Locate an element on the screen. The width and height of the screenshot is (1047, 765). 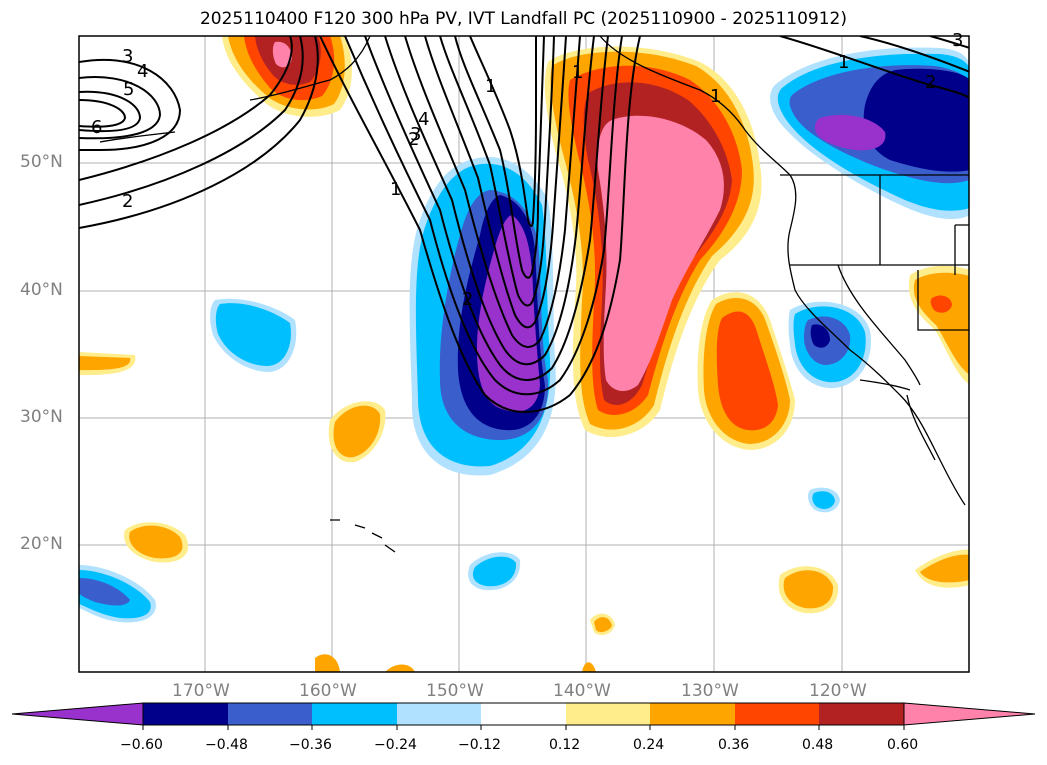
colorbar-tick-label: 0.48 is located at coordinates (818, 745).